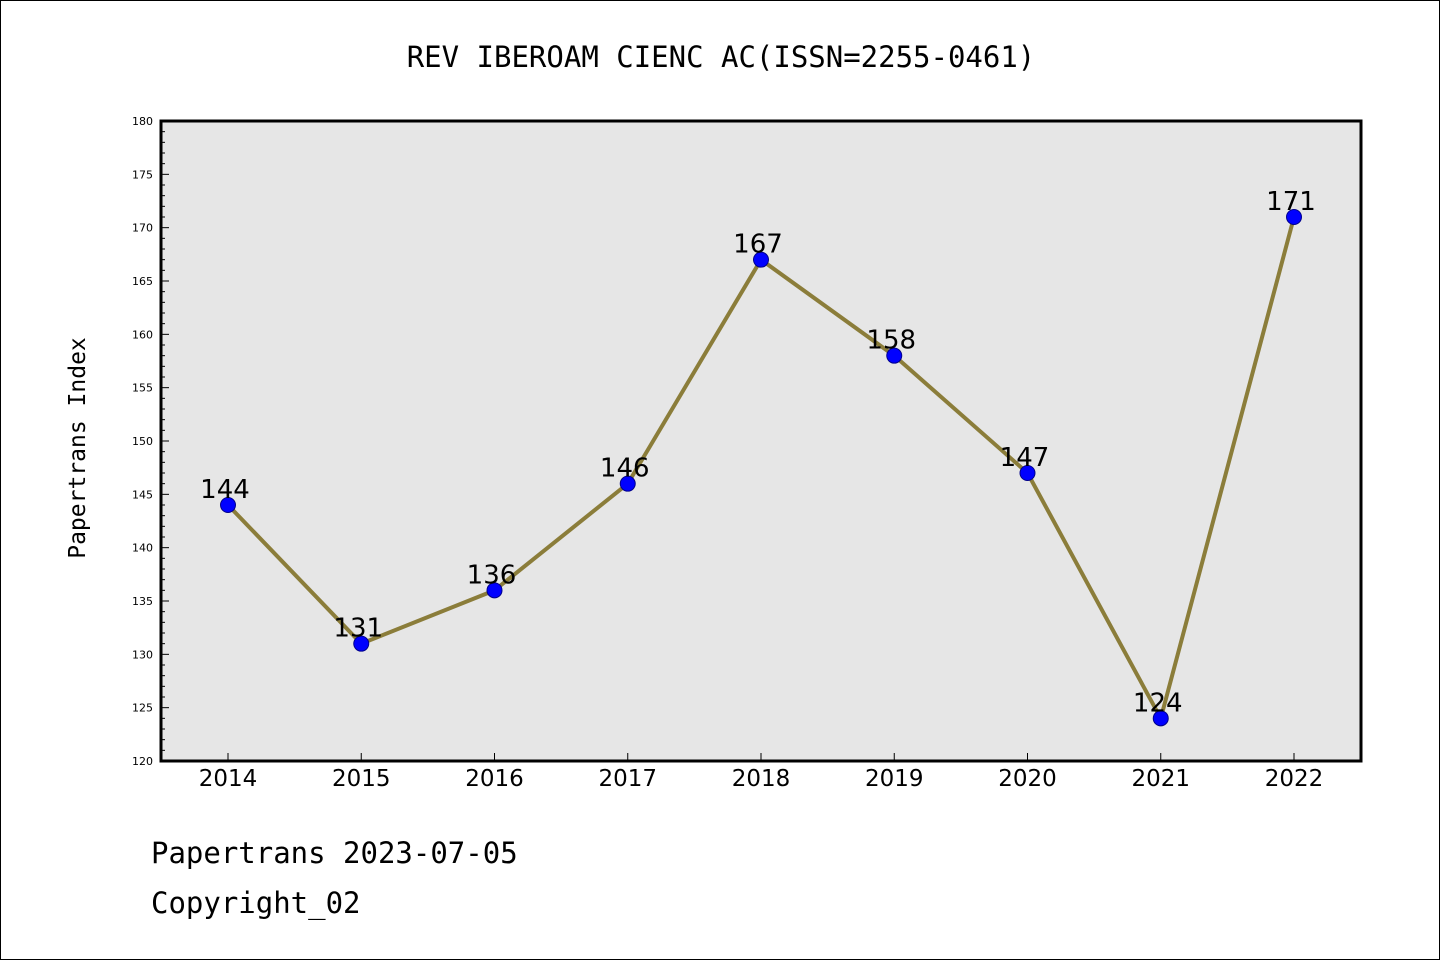  Describe the element at coordinates (494, 779) in the screenshot. I see `x-tick-label: 2016` at that location.